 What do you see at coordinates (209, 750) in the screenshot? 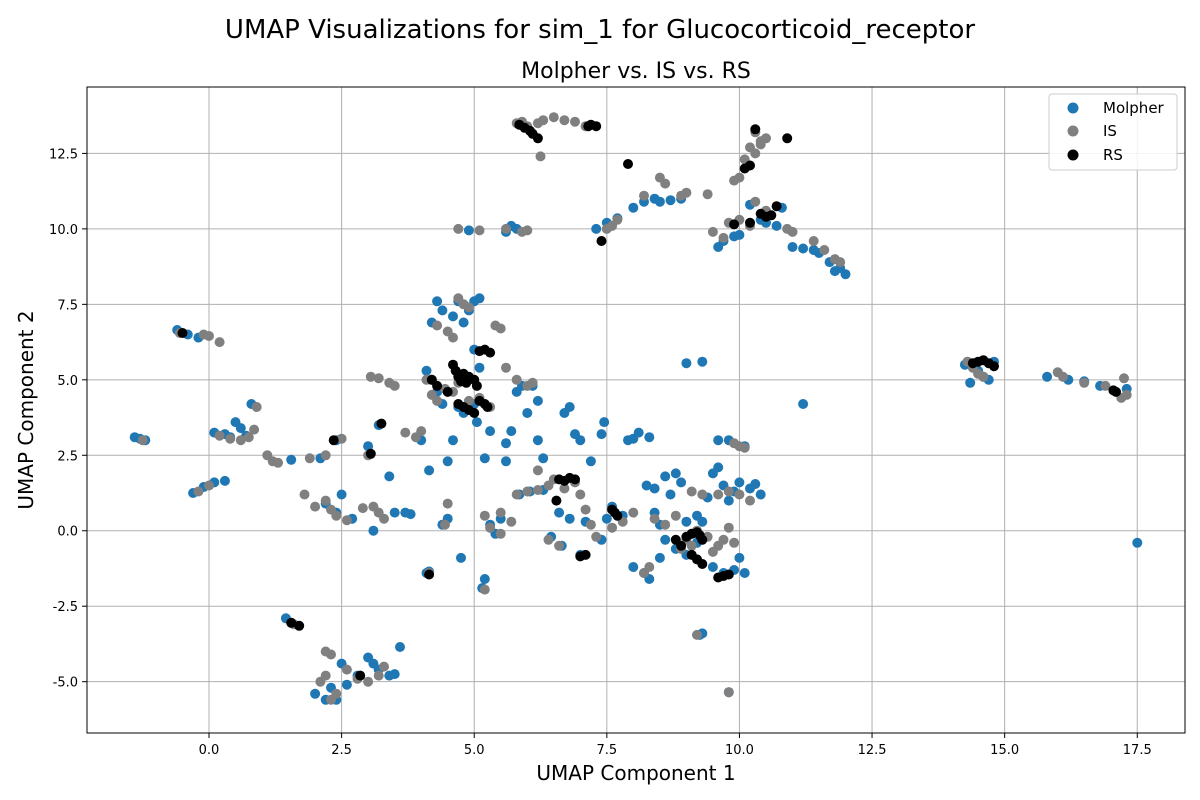
I see `x-tick-label: 0.0` at bounding box center [209, 750].